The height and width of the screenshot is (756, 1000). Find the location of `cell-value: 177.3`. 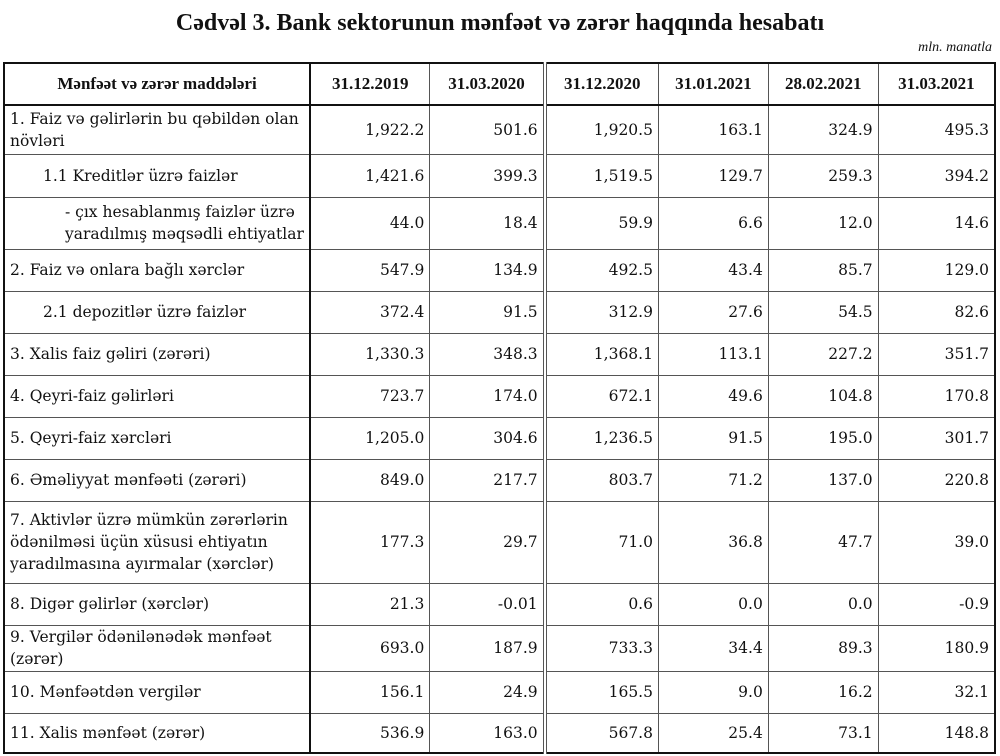

cell-value: 177.3 is located at coordinates (370, 542).